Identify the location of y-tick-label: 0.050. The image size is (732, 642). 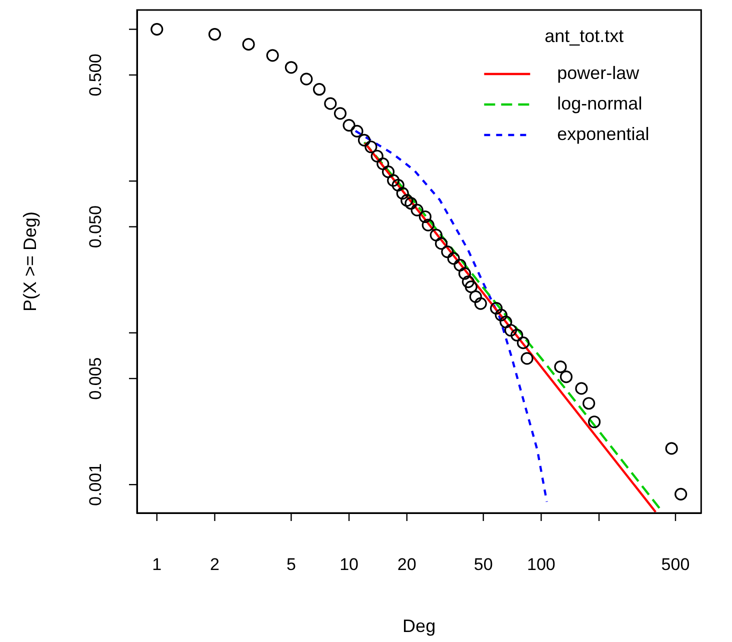
(96, 226).